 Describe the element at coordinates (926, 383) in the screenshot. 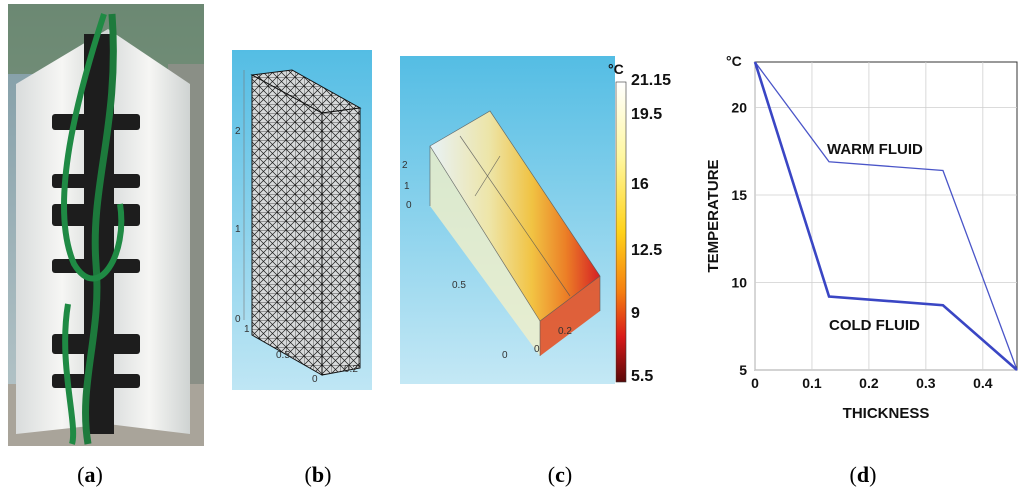

I see `x-tick-label: 0.3` at that location.